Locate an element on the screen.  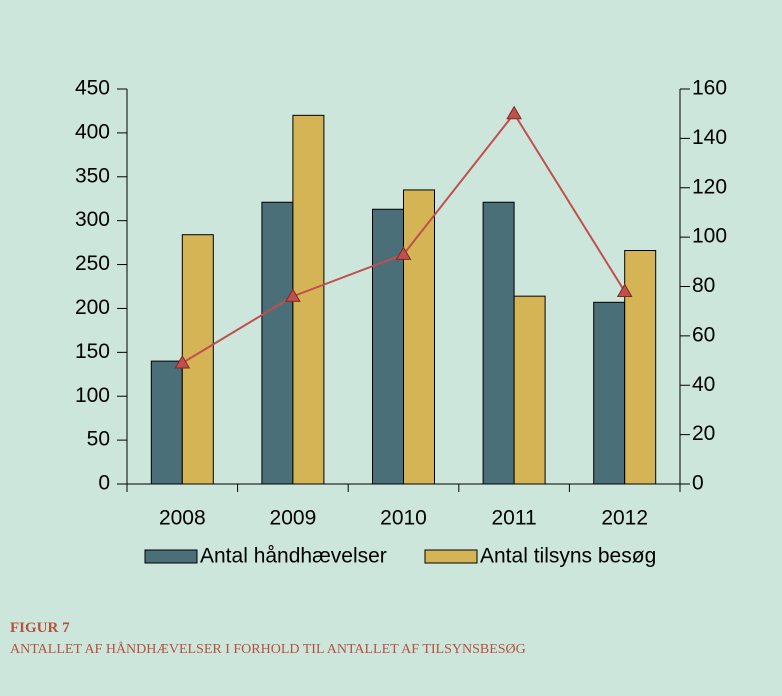
y2-tick-label: 20 is located at coordinates (703, 433).